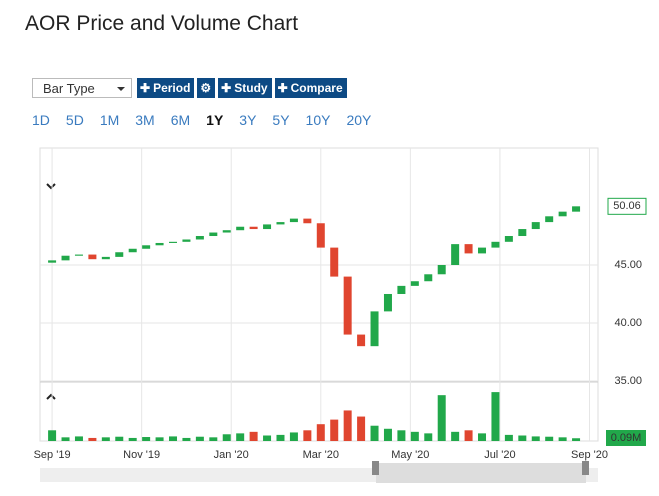 This screenshot has height=496, width=659. What do you see at coordinates (109, 120) in the screenshot?
I see `range-link: 1M` at bounding box center [109, 120].